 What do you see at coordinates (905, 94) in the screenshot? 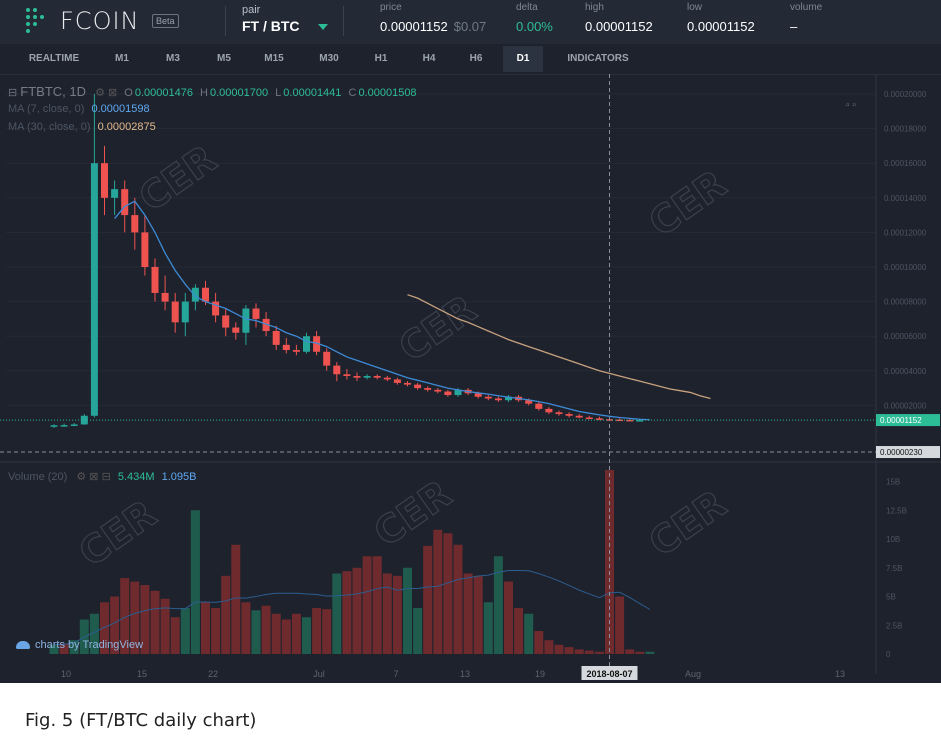
I see `price-tick-label: 0.00020000` at bounding box center [905, 94].